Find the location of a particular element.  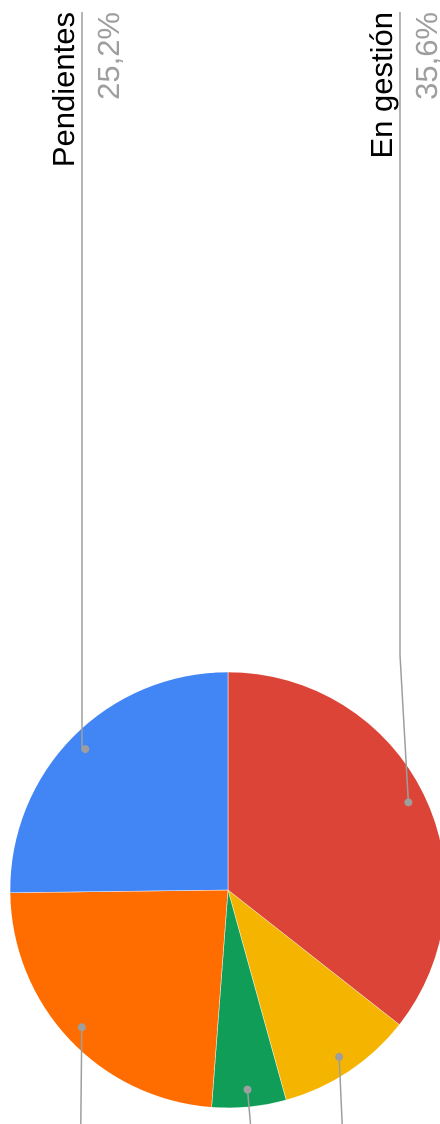

slice-label: Pendientes is located at coordinates (63, 89).